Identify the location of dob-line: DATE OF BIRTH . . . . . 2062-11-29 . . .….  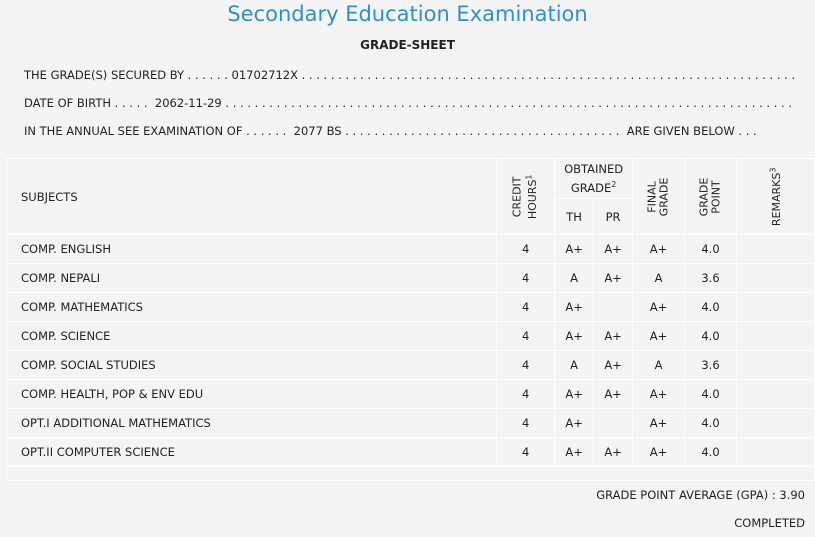
(408, 103).